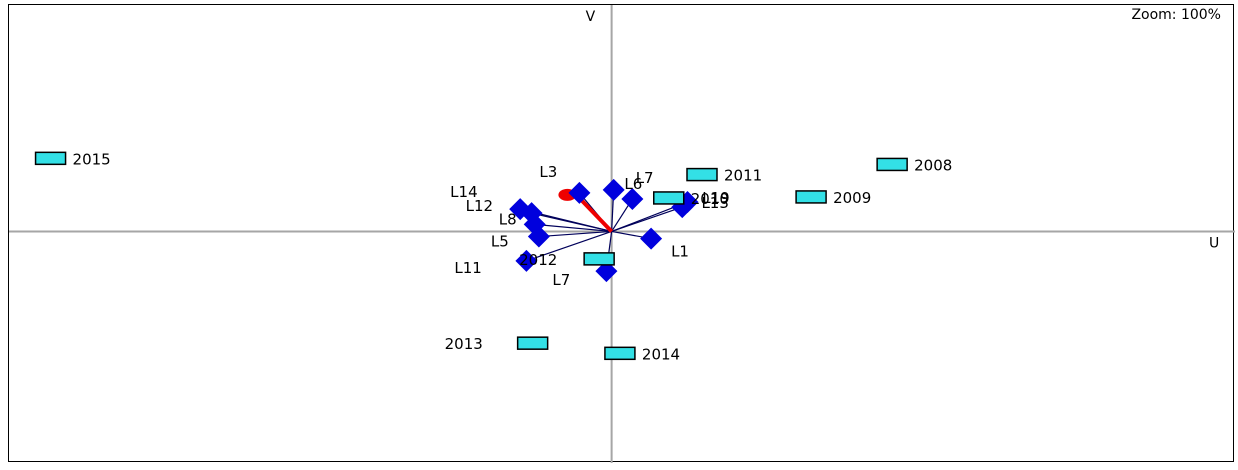  Describe the element at coordinates (680, 252) in the screenshot. I see `variable-label-l1: L1` at that location.